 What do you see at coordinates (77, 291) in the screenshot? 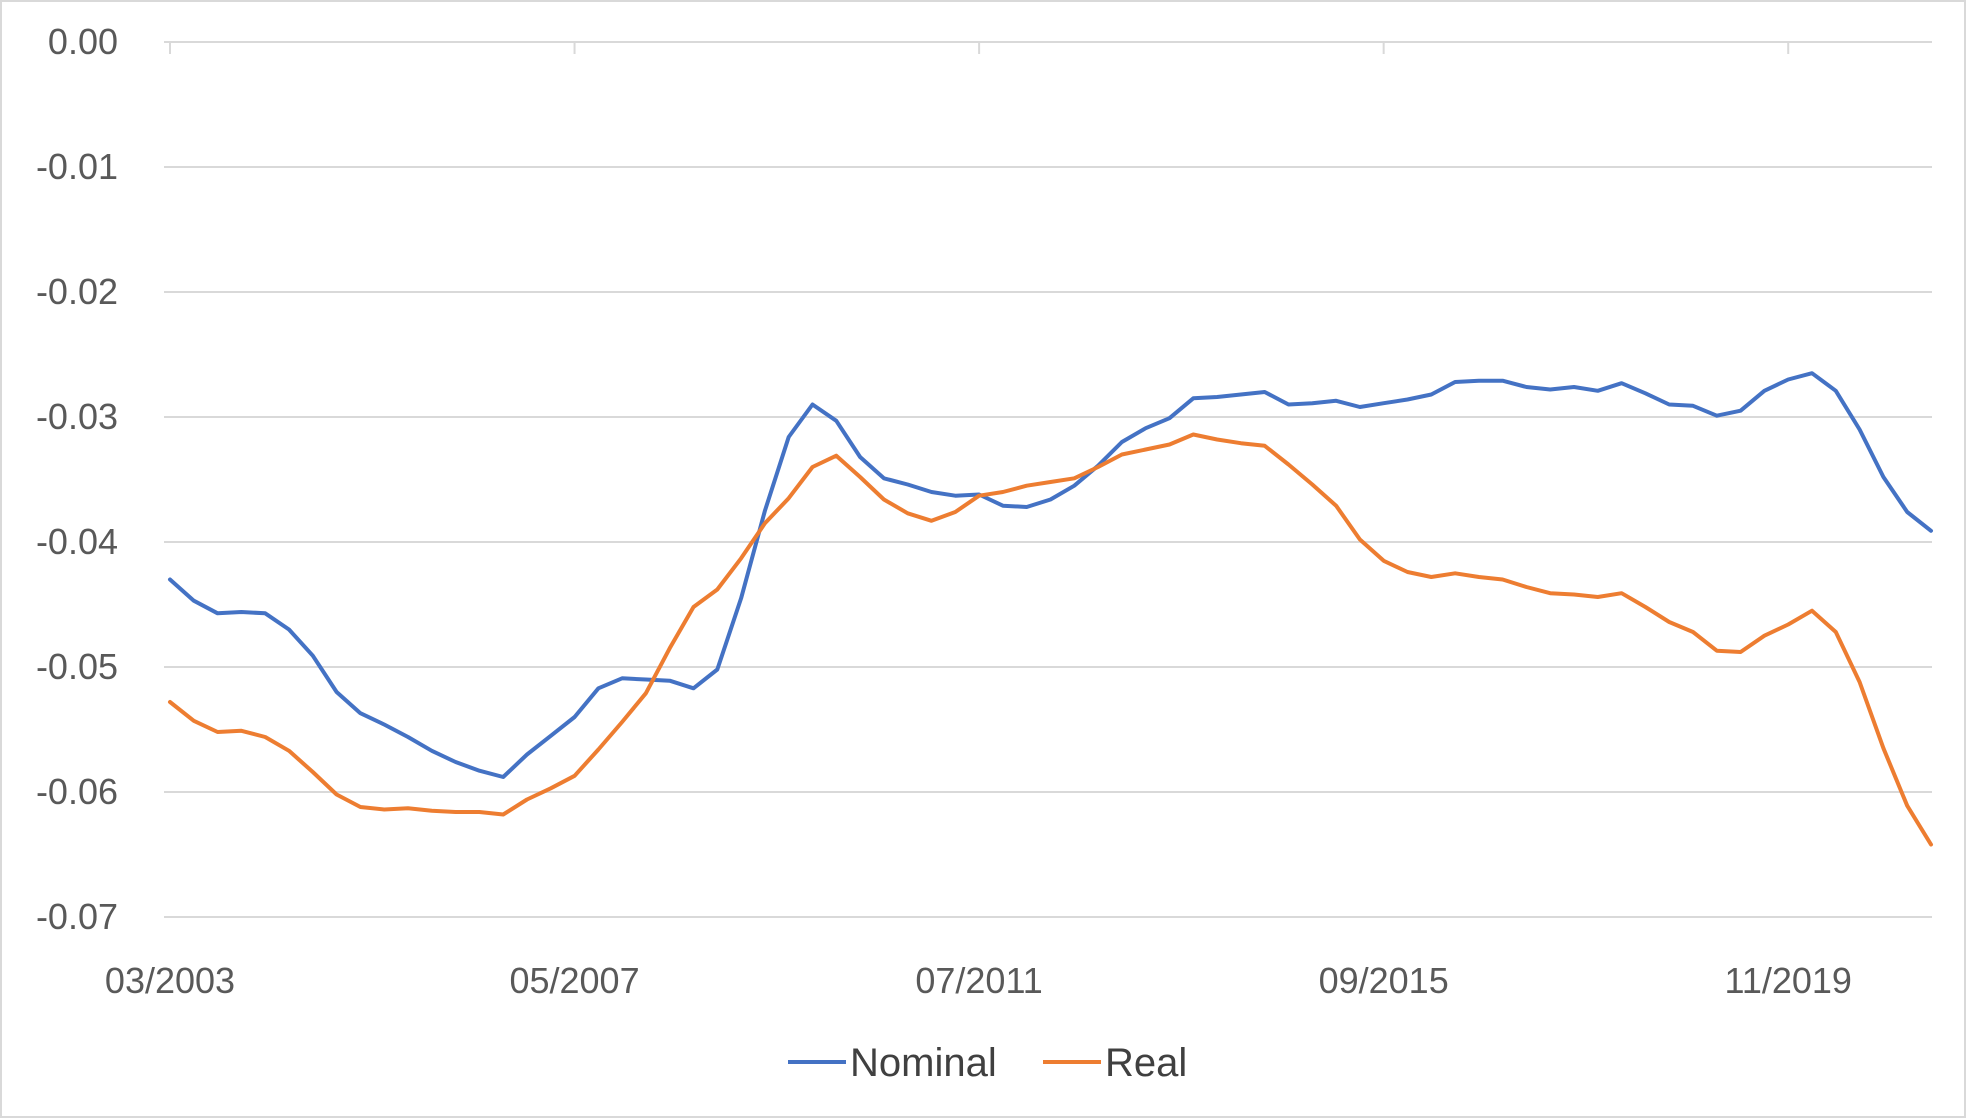
I see `y-tick-label: -0.02` at bounding box center [77, 291].